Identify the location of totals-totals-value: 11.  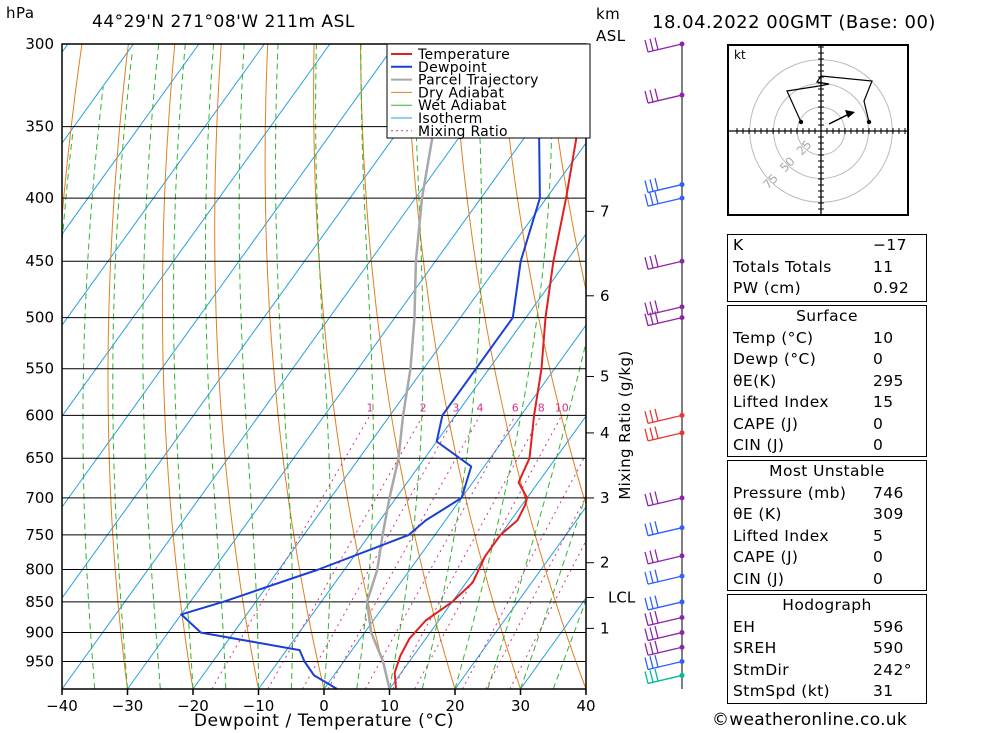
(883, 266).